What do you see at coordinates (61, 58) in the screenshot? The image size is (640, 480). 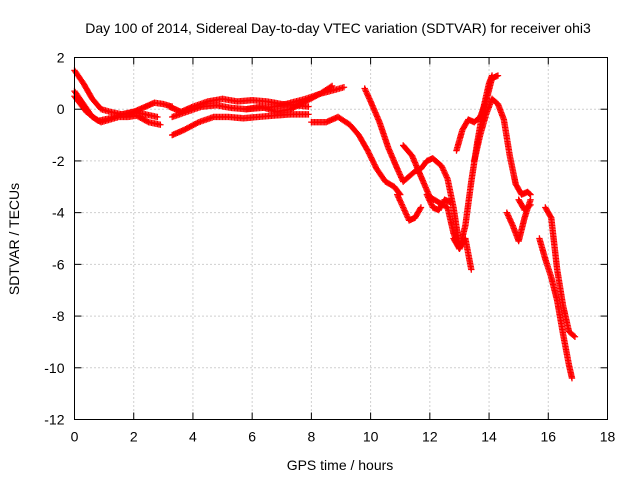 I see `y-tick-label: 2` at bounding box center [61, 58].